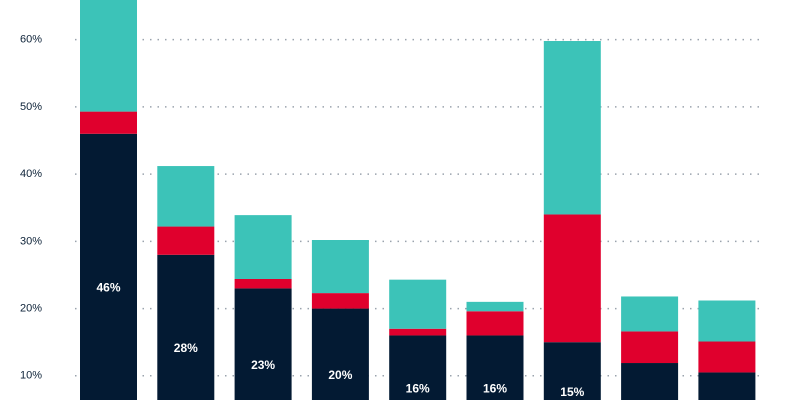 The image size is (800, 400). Describe the element at coordinates (186, 348) in the screenshot. I see `value-label: 28%` at that location.